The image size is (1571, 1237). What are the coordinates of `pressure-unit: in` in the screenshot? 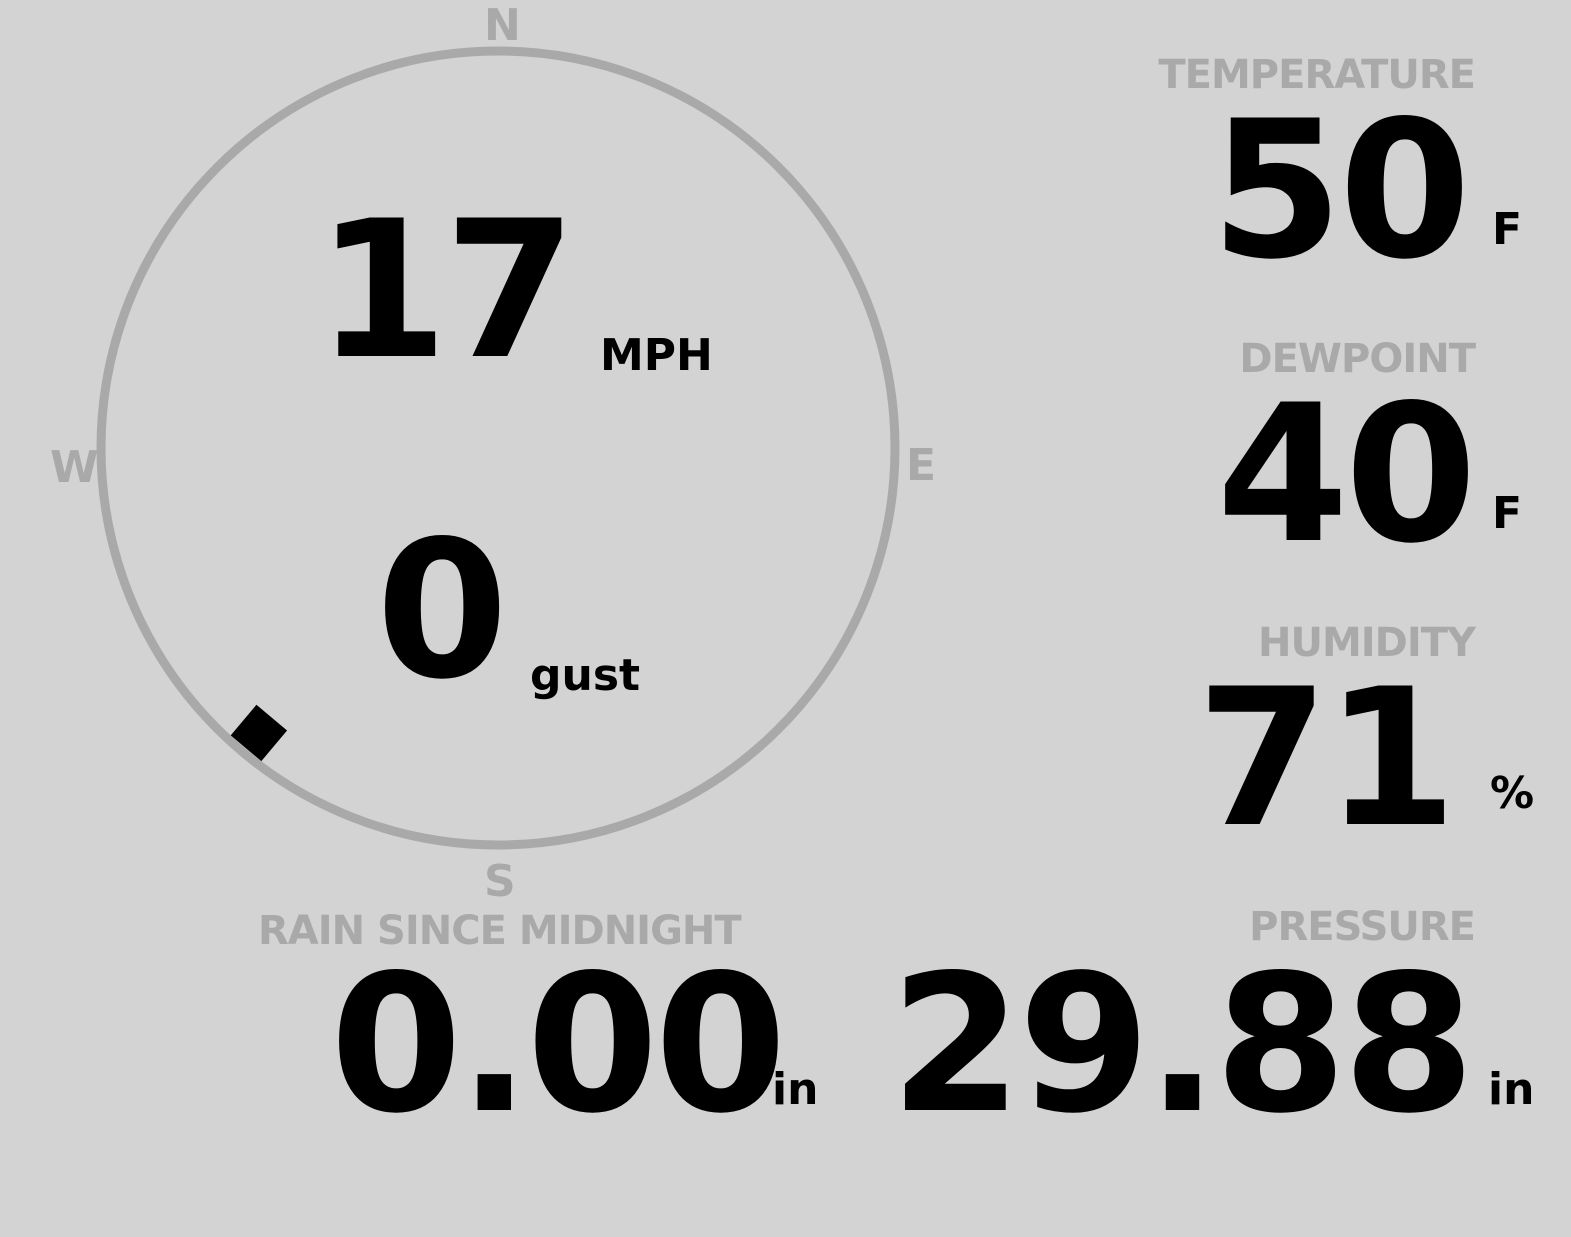 It's located at (1511, 1089).